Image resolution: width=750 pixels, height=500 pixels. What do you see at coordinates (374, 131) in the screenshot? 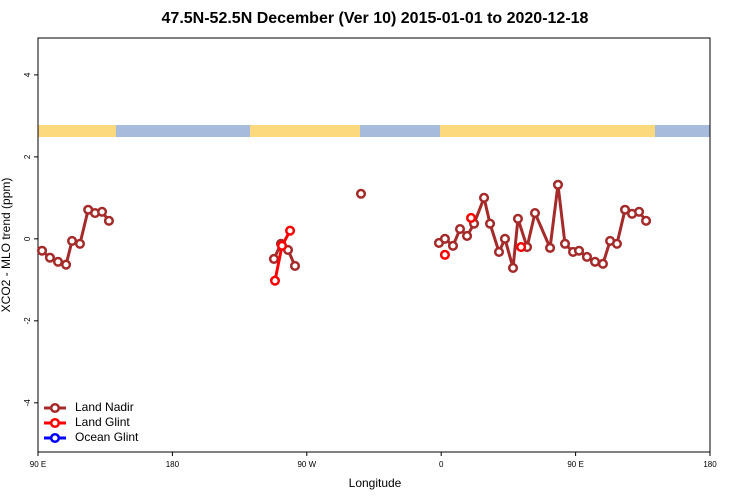
I see `land-mask-strip` at bounding box center [374, 131].